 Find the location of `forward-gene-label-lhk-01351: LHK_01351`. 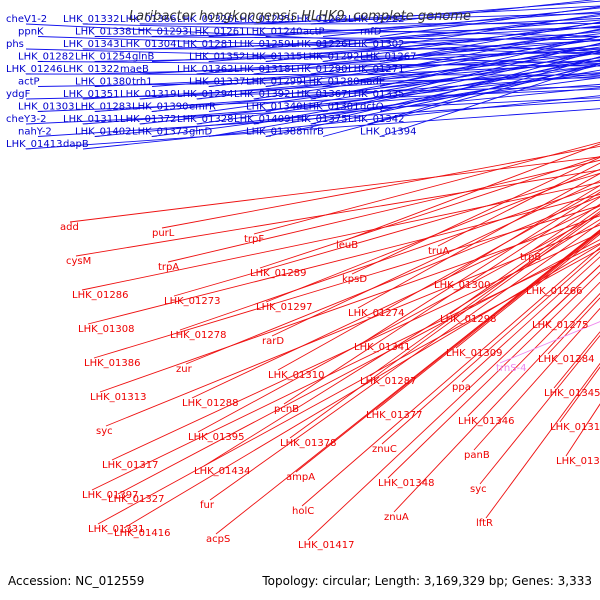

forward-gene-label-lhk-01351: LHK_01351 is located at coordinates (91, 94).